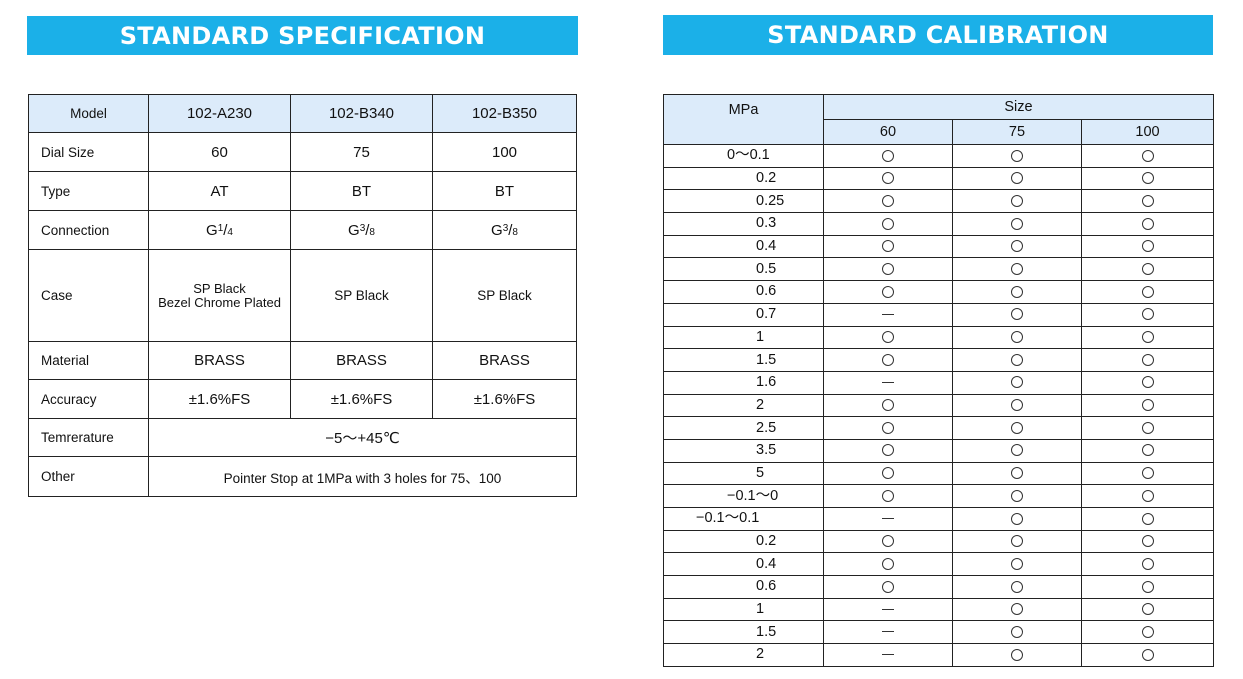 The image size is (1243, 679). I want to click on spec-label: Connection, so click(88, 230).